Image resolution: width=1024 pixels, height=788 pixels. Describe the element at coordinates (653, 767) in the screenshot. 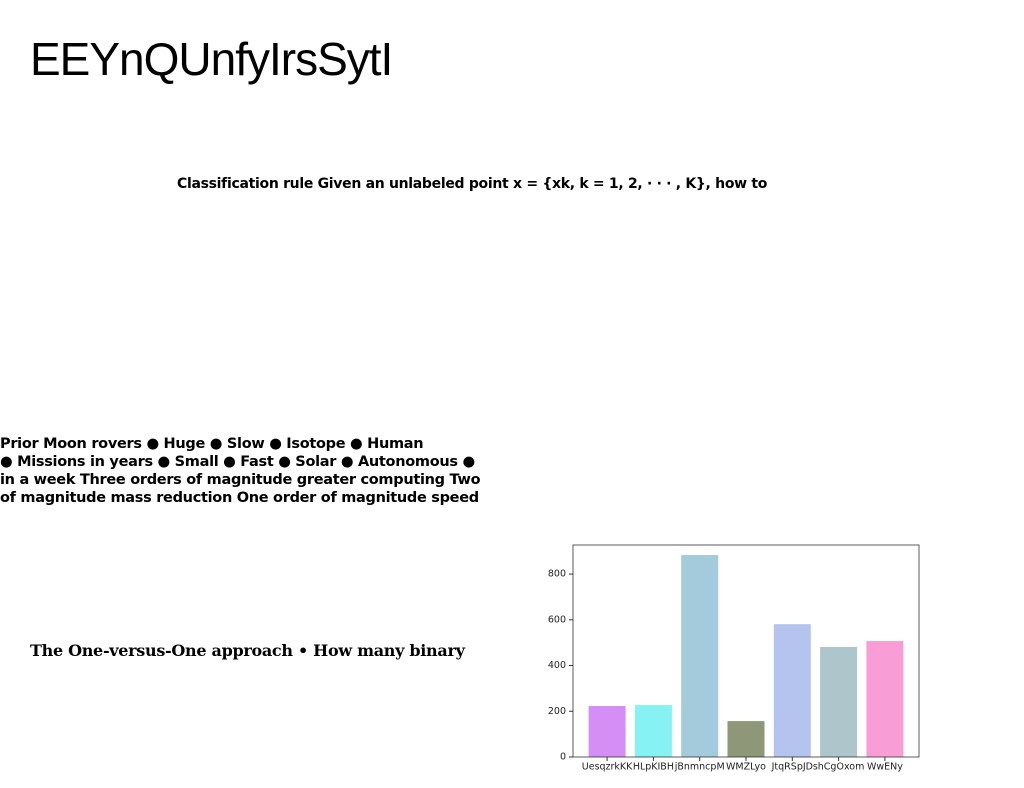

I see `x-tick-label: HLpKIBH` at that location.